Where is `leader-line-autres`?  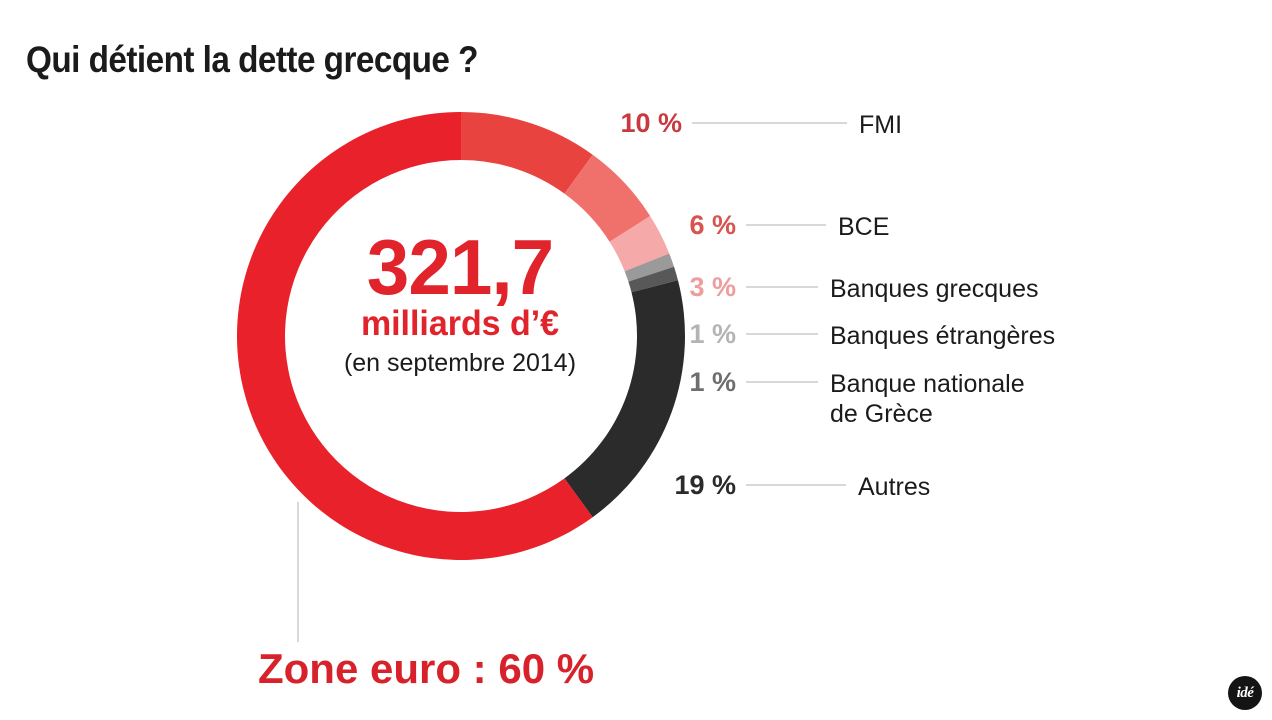
leader-line-autres is located at coordinates (796, 485).